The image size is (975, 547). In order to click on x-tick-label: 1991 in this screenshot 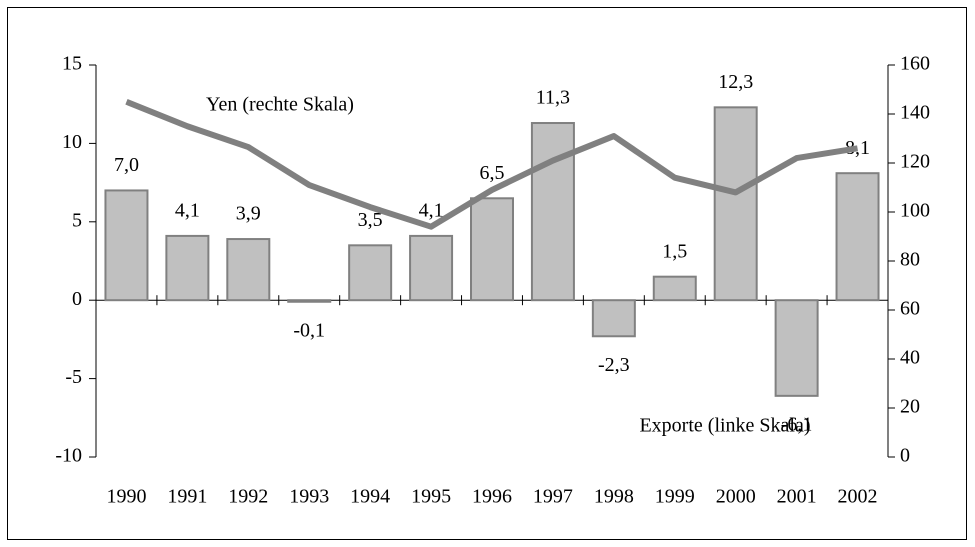, I will do `click(187, 497)`.